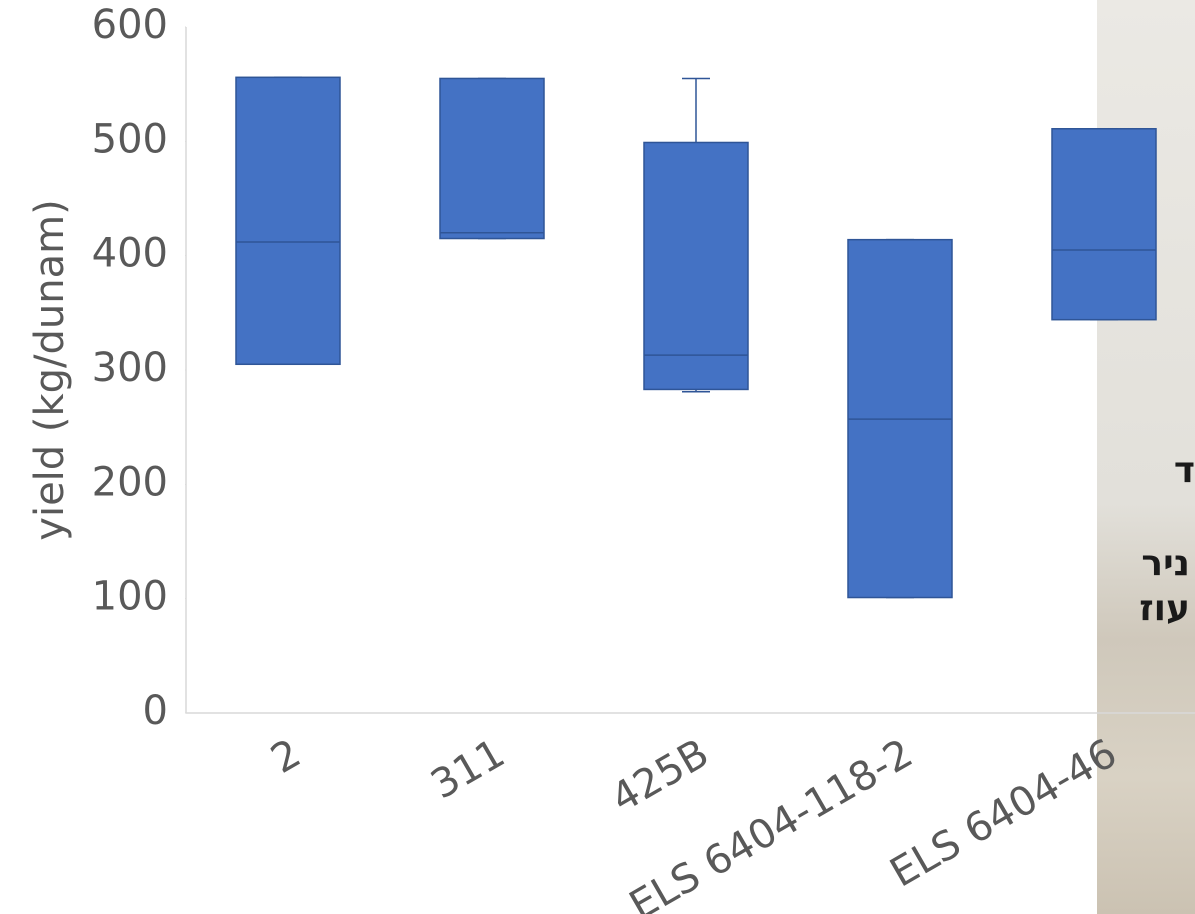  I want to click on y-tick-label: 400, so click(130, 254).